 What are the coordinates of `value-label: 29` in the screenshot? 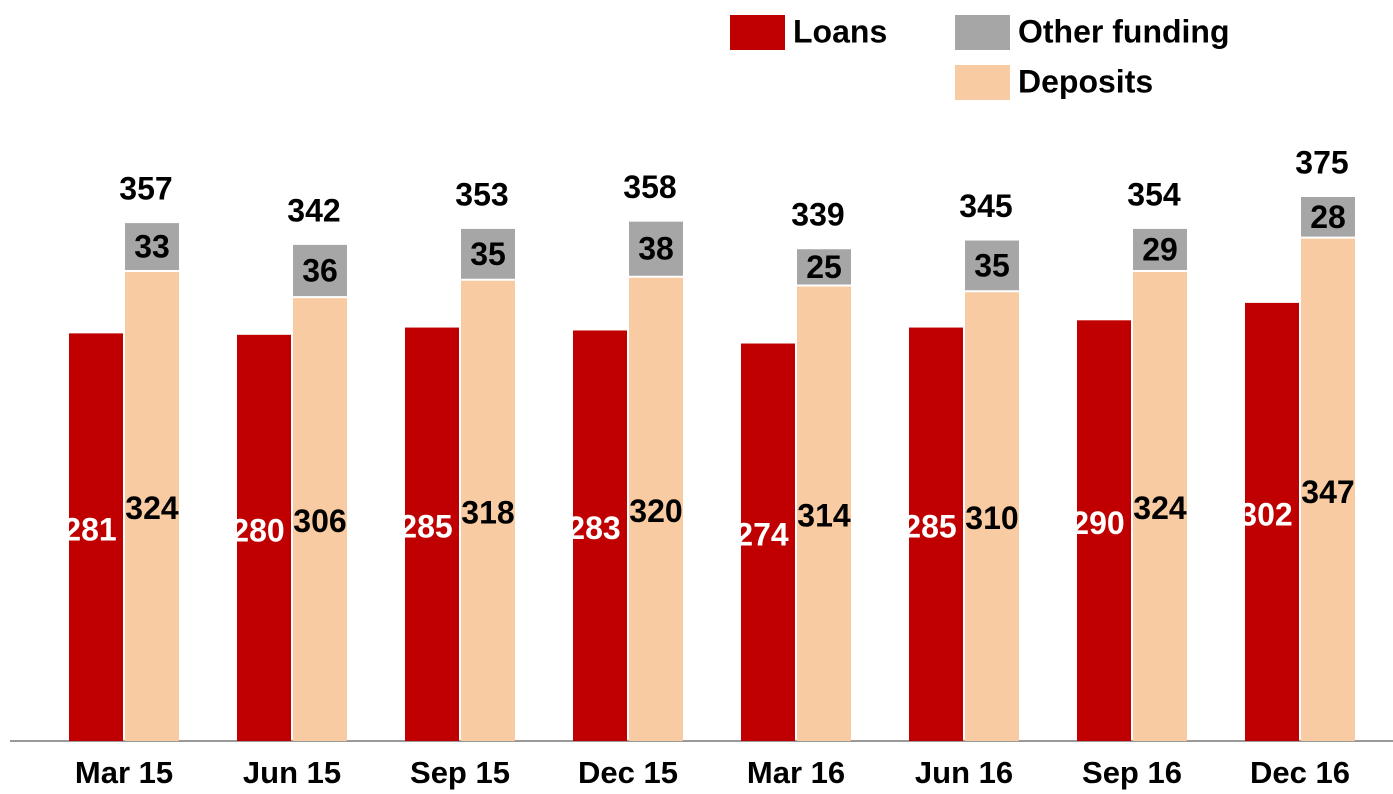 It's located at (1160, 249).